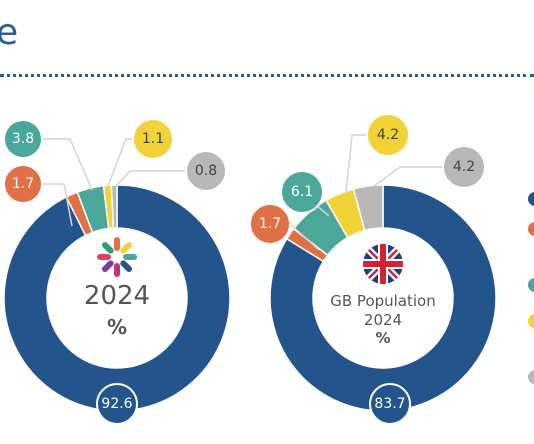 Image resolution: width=534 pixels, height=444 pixels. Describe the element at coordinates (383, 264) in the screenshot. I see `union-jack-flag-icon` at that location.